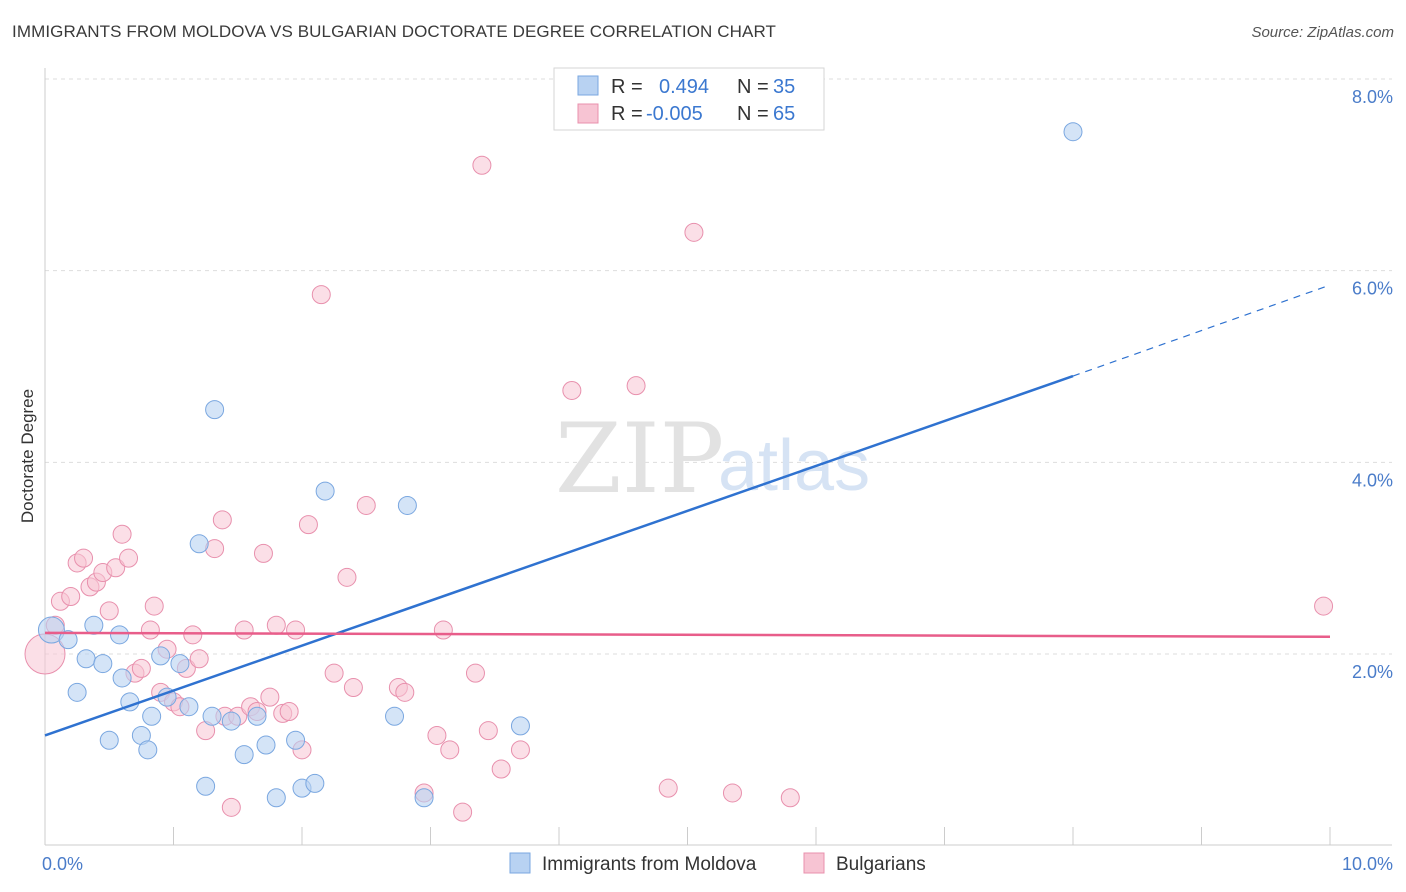 This screenshot has width=1406, height=892. I want to click on stats-legend: R = 0.494 N = 35 R = -0.005 N = 65, so click(689, 99).